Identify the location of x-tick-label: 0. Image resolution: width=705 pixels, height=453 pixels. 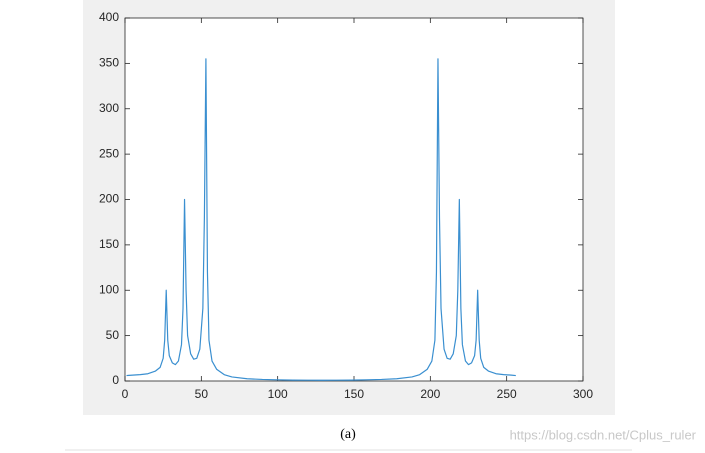
(125, 394).